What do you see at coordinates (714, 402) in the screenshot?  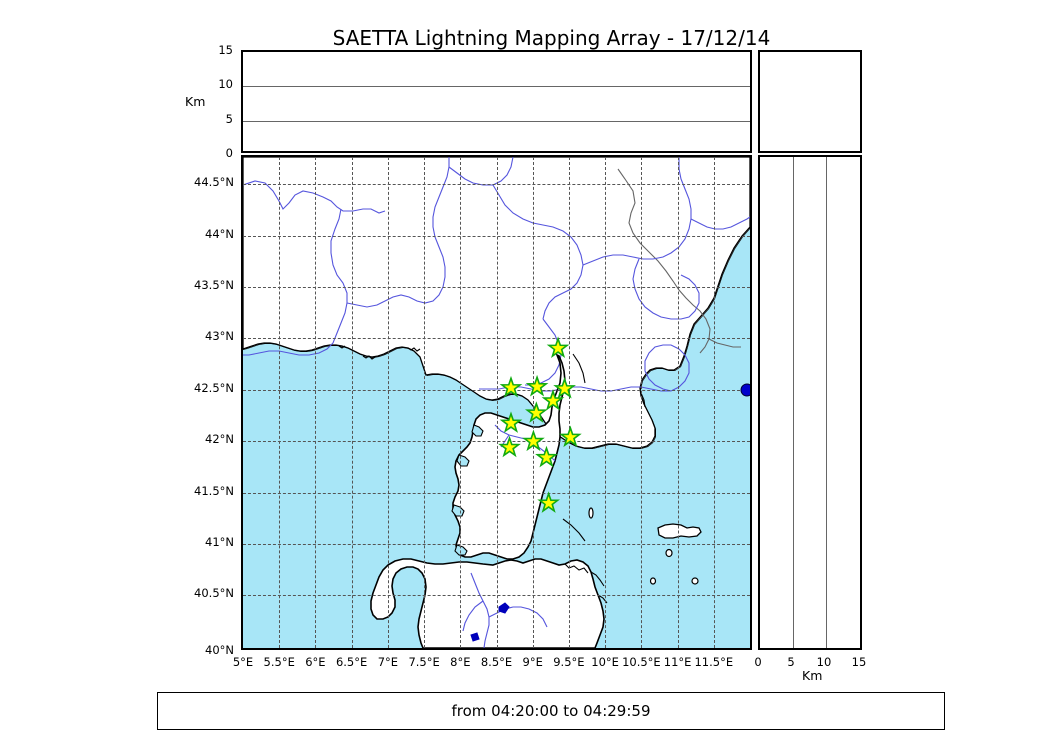 I see `gridline-lon-11.5` at bounding box center [714, 402].